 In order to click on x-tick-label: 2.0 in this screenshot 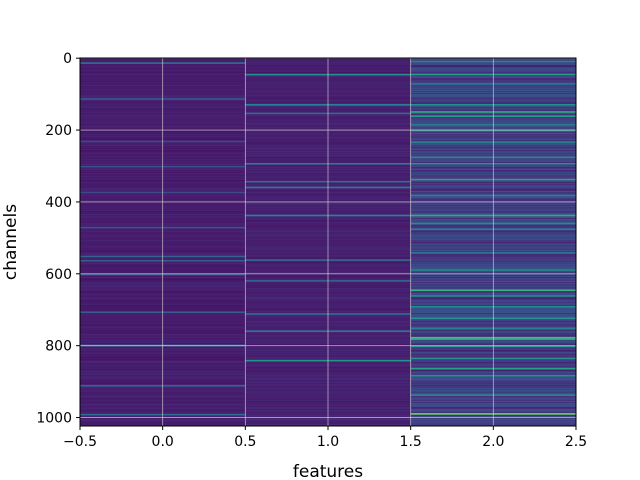, I will do `click(493, 442)`.